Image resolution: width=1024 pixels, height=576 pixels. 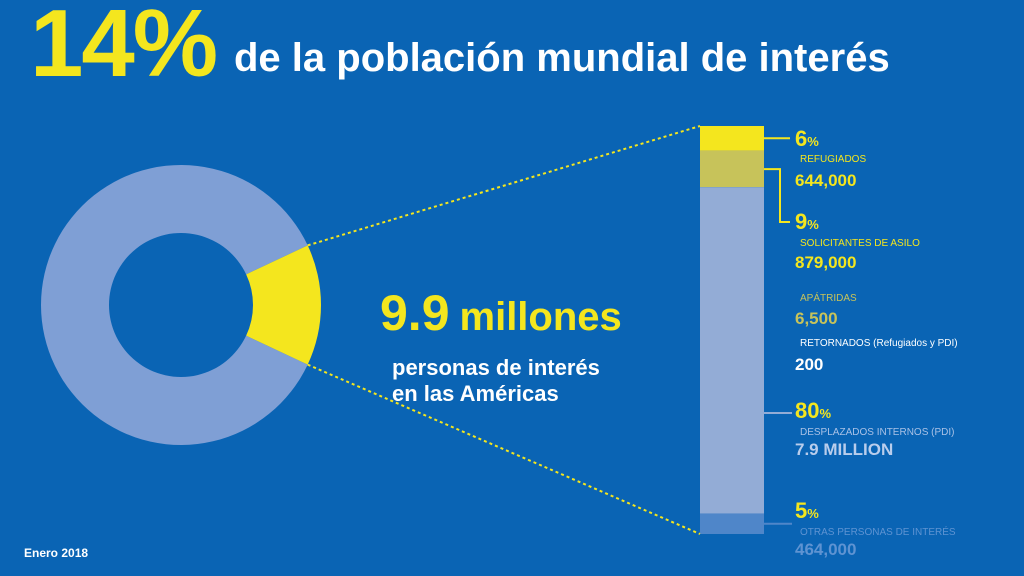 What do you see at coordinates (825, 549) in the screenshot?
I see `bar-value-5: 464,000` at bounding box center [825, 549].